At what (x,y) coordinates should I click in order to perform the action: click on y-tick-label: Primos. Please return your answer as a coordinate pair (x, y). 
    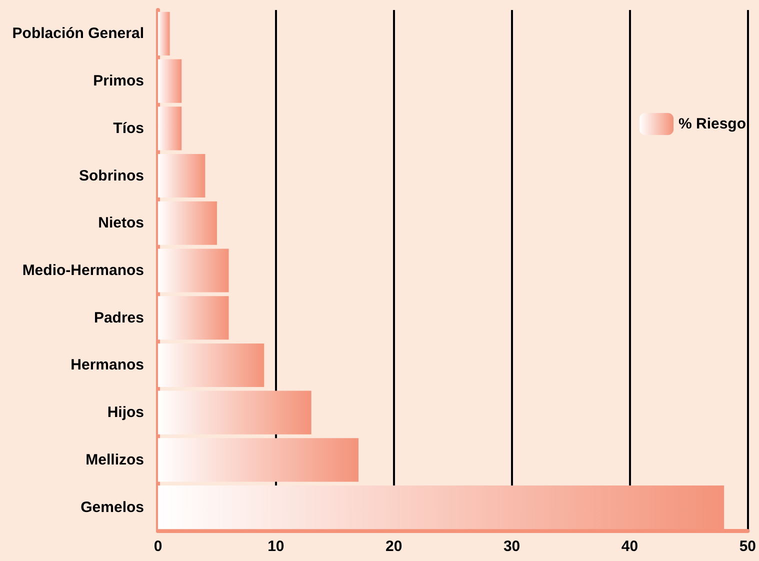
    Looking at the image, I should click on (118, 81).